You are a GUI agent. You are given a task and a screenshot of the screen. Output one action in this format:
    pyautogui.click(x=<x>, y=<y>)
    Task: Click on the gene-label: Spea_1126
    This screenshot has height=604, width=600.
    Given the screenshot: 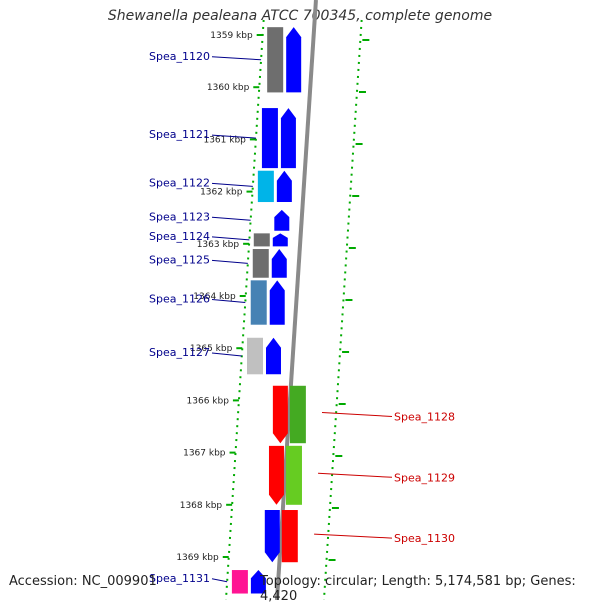 What is the action you would take?
    pyautogui.click(x=179, y=299)
    